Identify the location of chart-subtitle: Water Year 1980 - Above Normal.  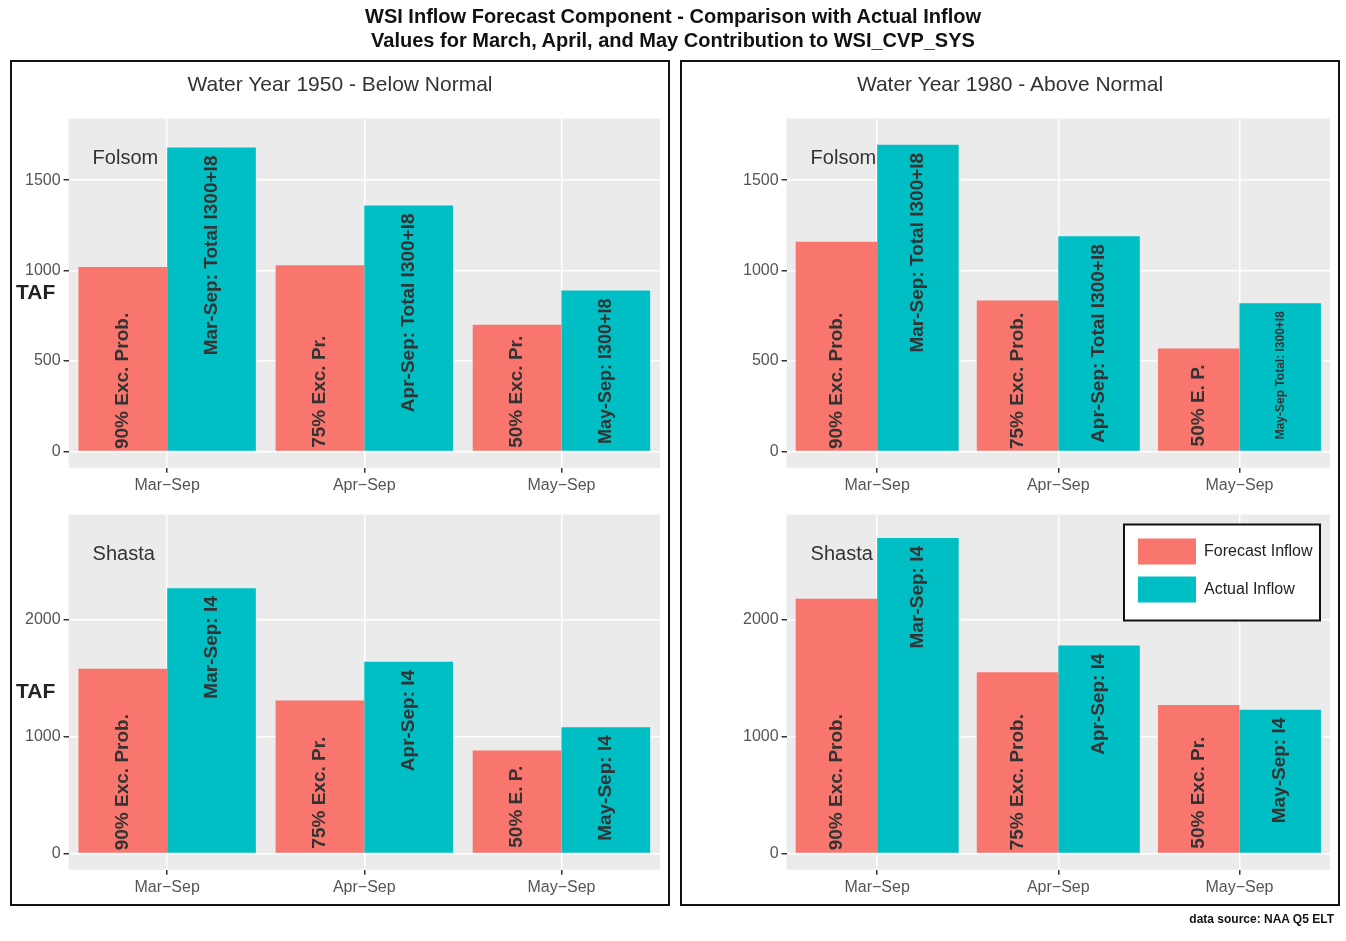
(1010, 84).